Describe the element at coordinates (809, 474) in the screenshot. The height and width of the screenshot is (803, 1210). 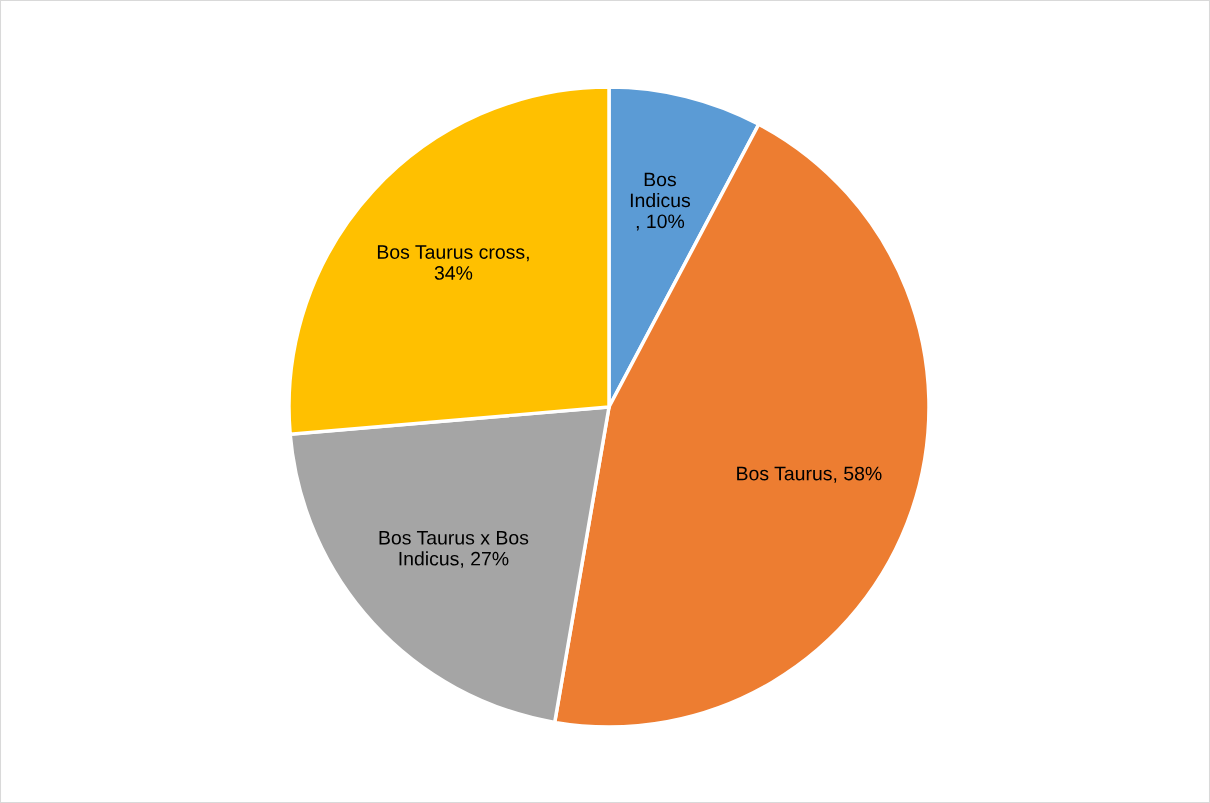
I see `slice-label: Bos Taurus, 58%` at that location.